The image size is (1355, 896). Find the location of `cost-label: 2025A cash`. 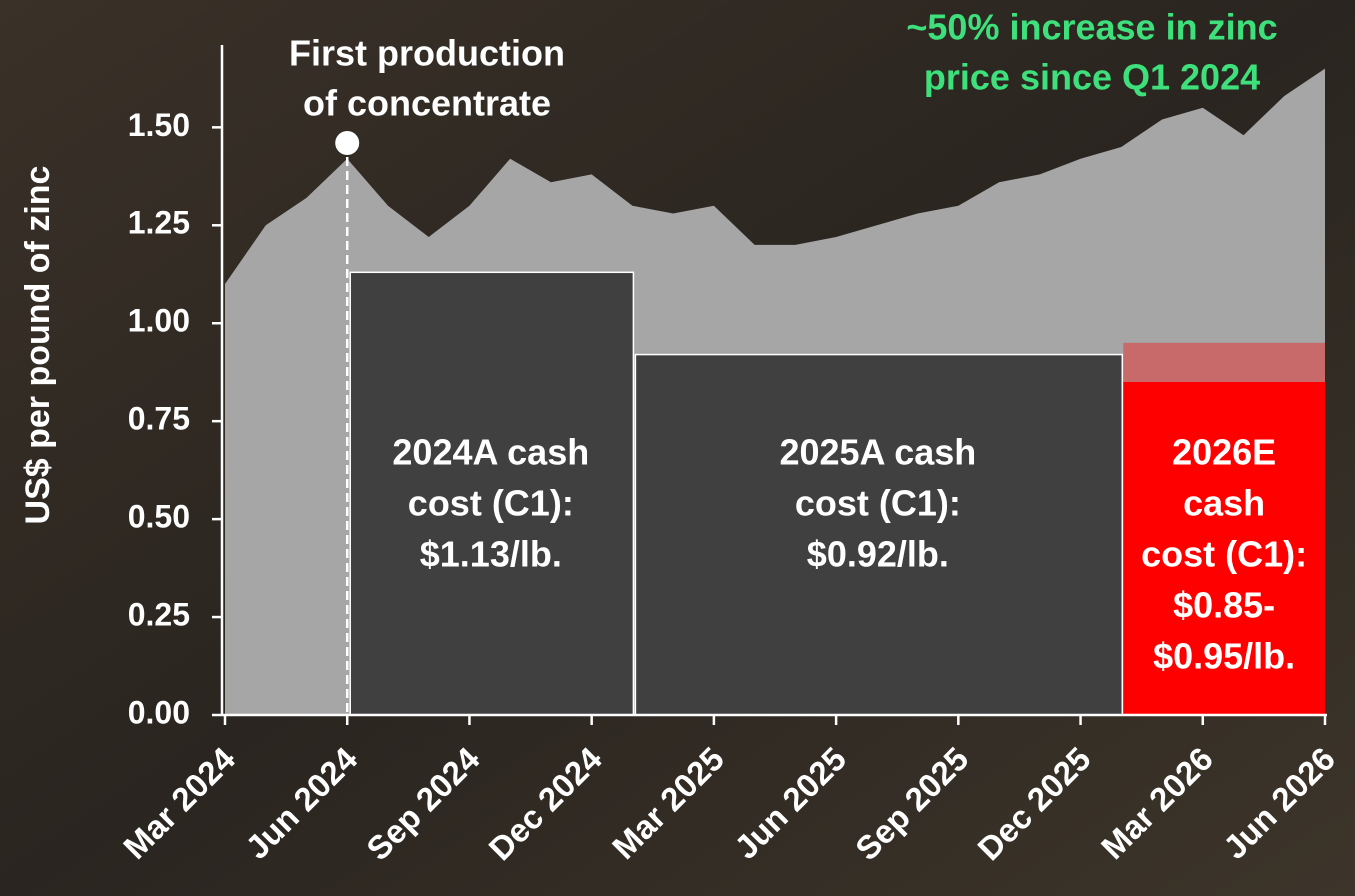

cost-label: 2025A cash is located at coordinates (877, 452).